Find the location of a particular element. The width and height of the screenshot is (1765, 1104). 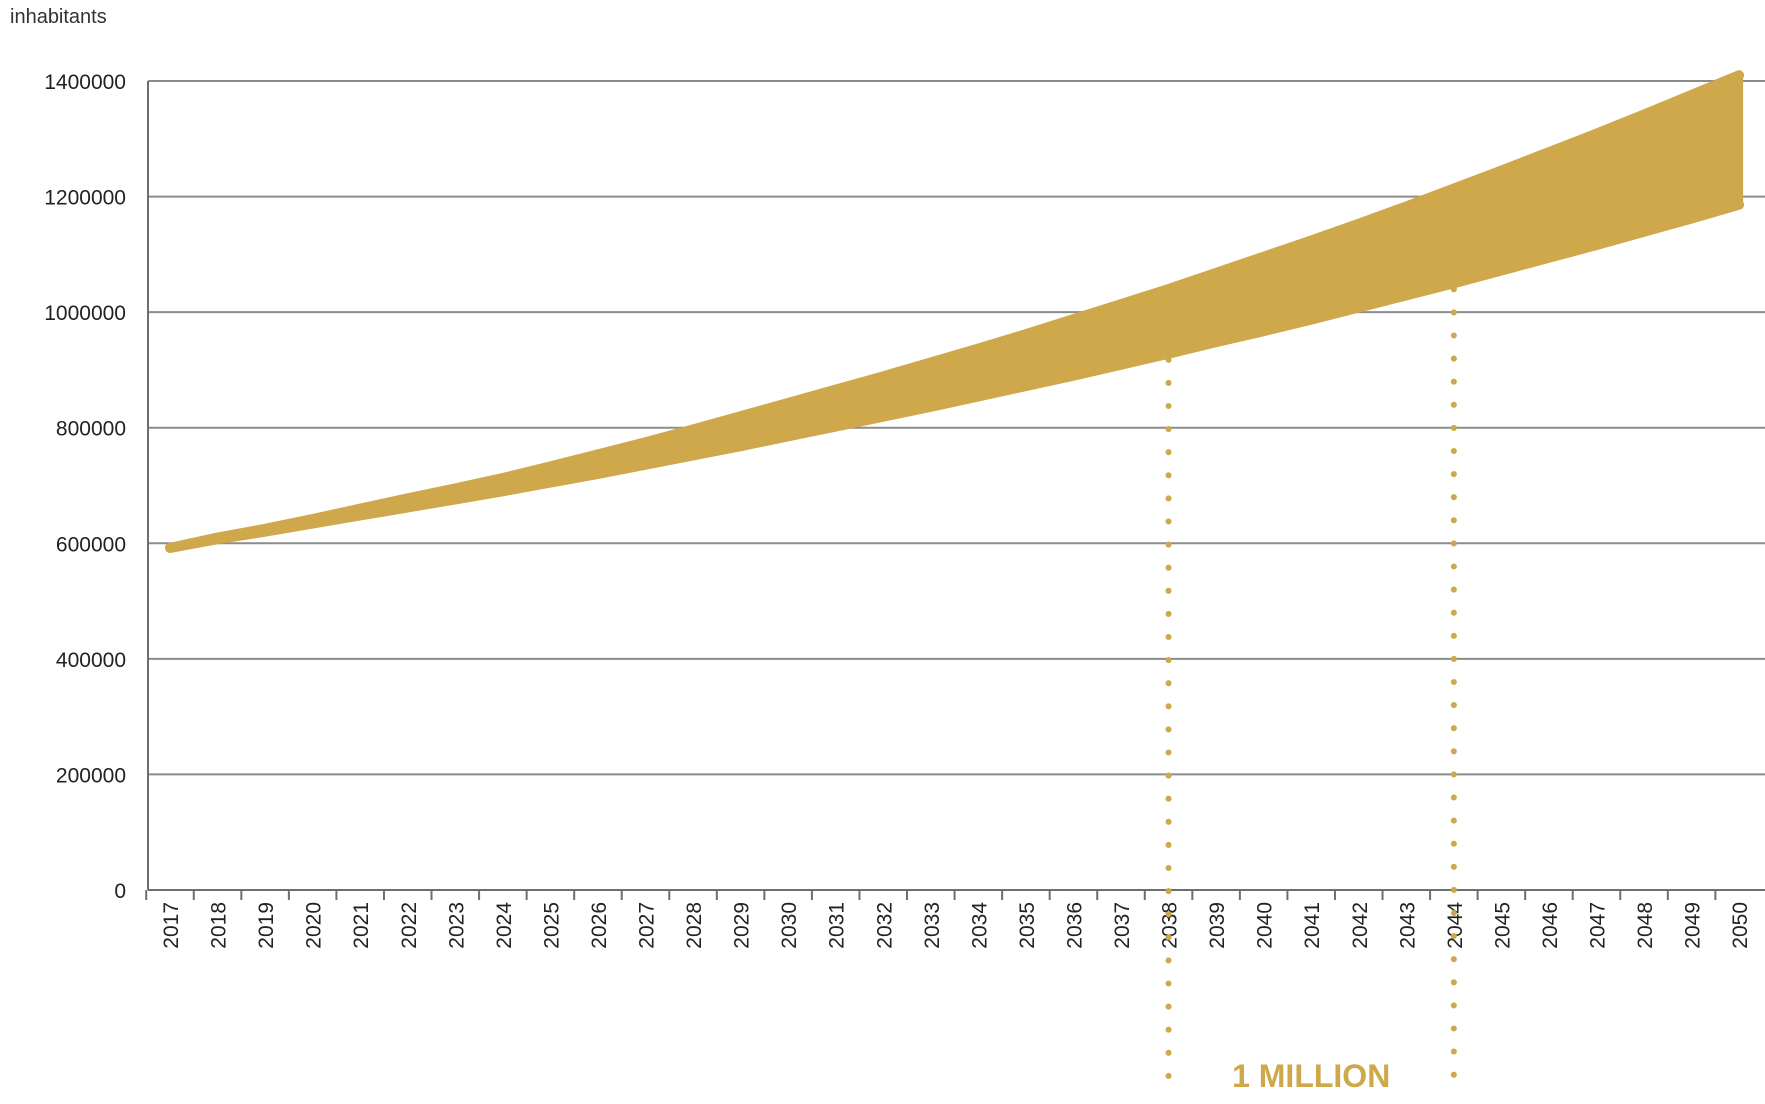

x-tick-label: 2025 is located at coordinates (551, 925).